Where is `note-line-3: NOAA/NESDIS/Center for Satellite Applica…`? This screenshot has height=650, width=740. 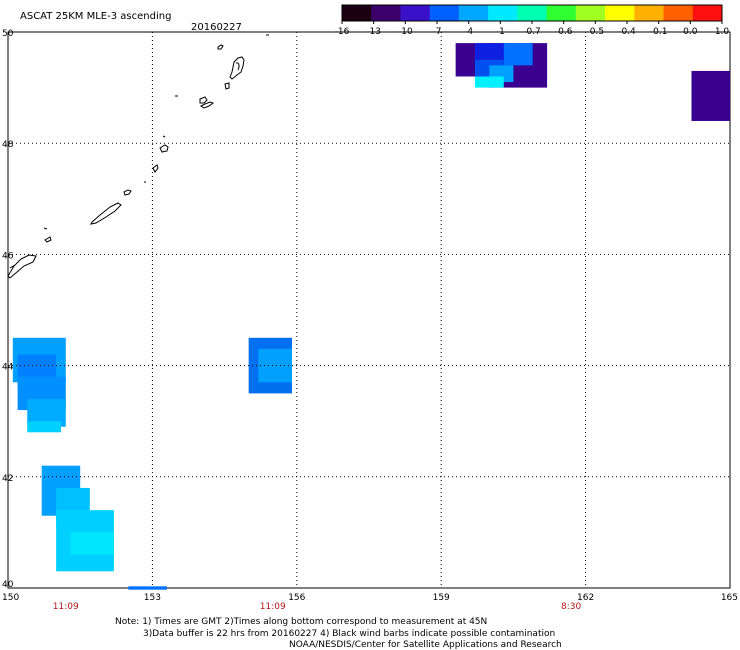
note-line-3: NOAA/NESDIS/Center for Satellite Applica… is located at coordinates (425, 645).